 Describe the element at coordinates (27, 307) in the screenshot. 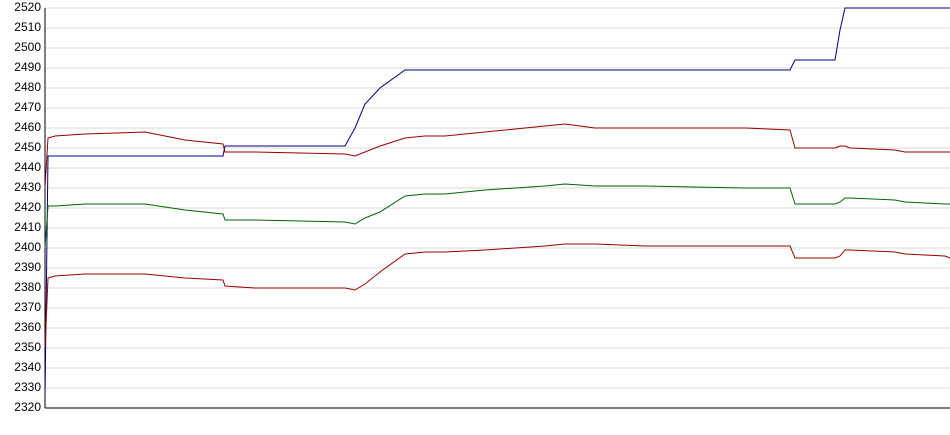

I see `y-tick-label: 2370` at that location.